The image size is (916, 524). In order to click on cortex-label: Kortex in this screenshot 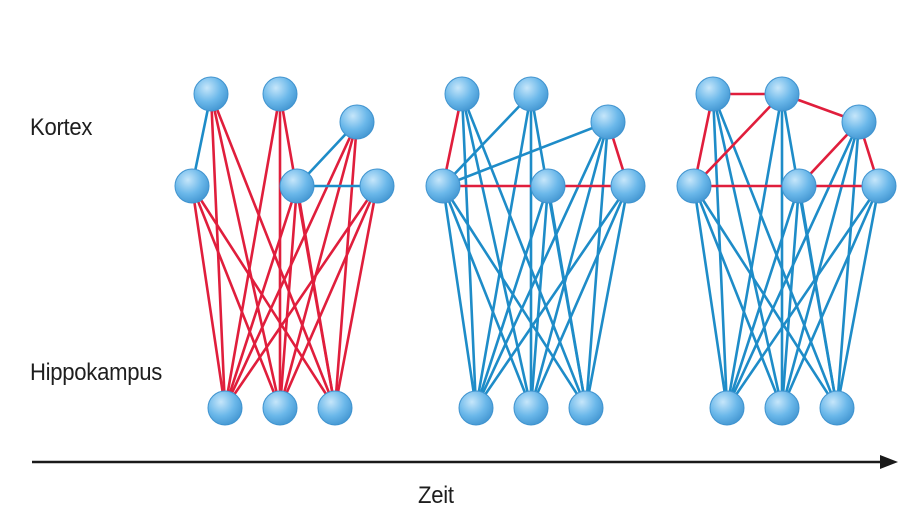, I will do `click(61, 127)`.